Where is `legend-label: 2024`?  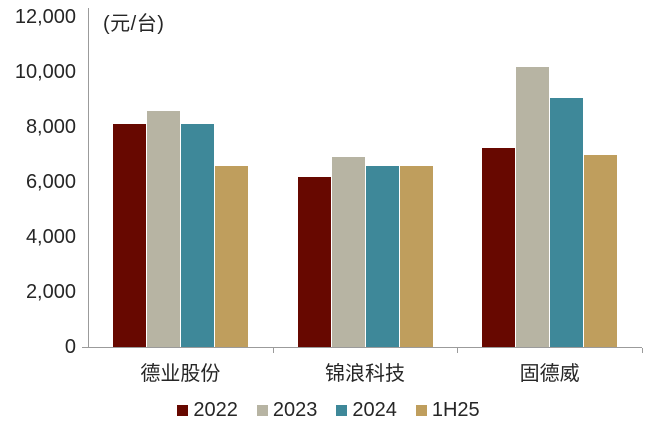
legend-label: 2024 is located at coordinates (374, 410).